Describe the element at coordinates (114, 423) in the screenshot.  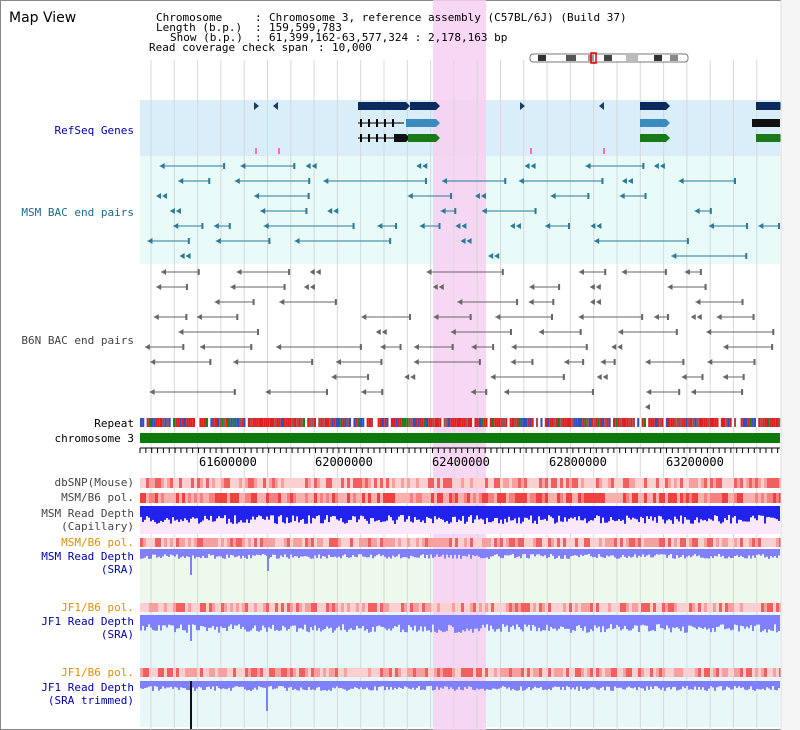
I see `track-label-repeat: Repeat` at that location.